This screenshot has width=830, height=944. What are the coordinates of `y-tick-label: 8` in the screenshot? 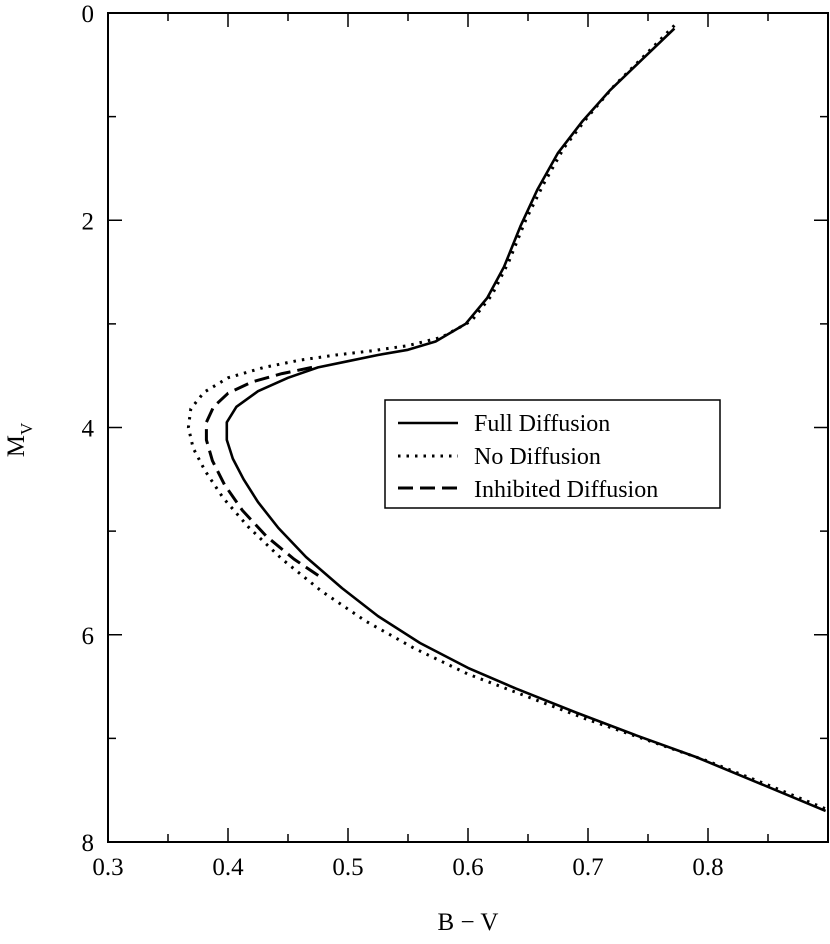 It's located at (88, 843).